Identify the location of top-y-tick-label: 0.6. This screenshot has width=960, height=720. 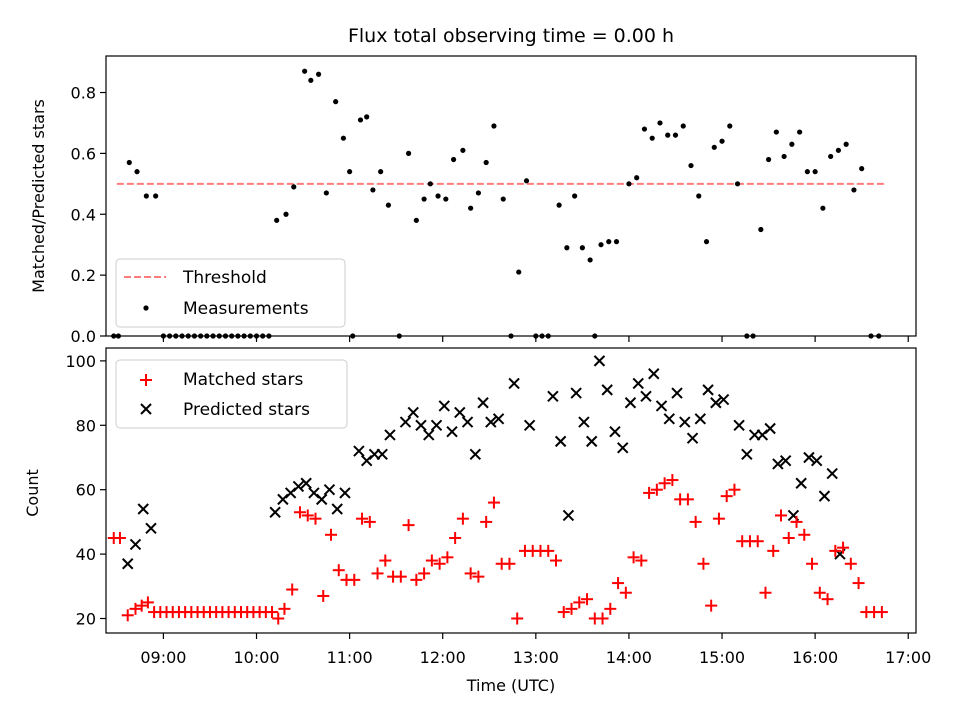
(83, 153).